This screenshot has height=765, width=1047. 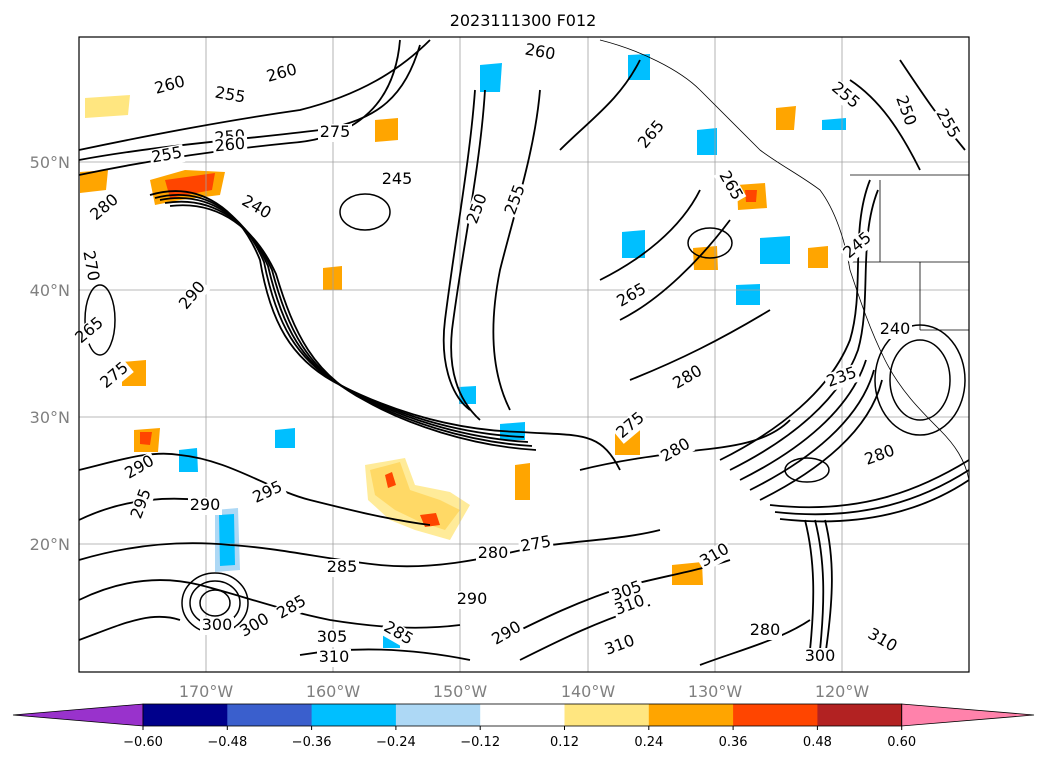 What do you see at coordinates (648, 742) in the screenshot?
I see `colorbar-tick-label: 0.24` at bounding box center [648, 742].